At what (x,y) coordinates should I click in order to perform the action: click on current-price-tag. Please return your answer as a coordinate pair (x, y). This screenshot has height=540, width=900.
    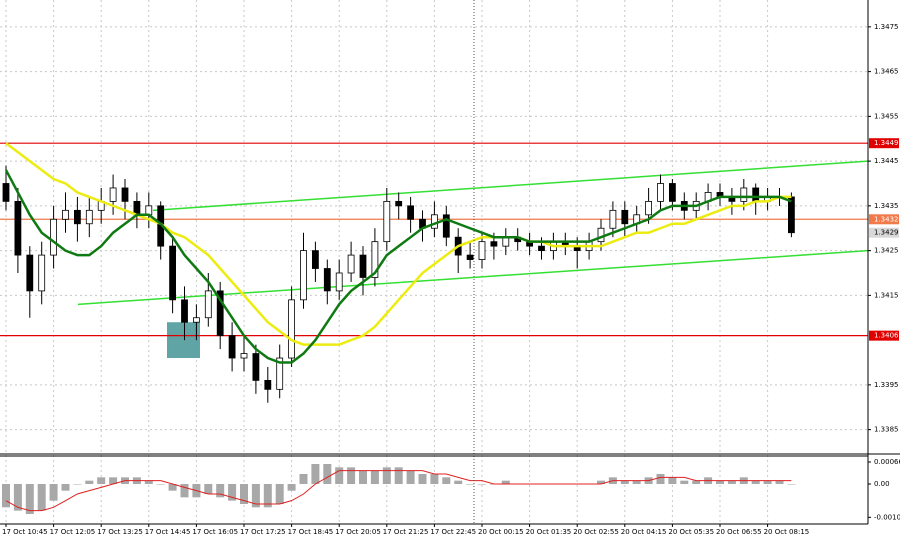
    Looking at the image, I should click on (884, 232).